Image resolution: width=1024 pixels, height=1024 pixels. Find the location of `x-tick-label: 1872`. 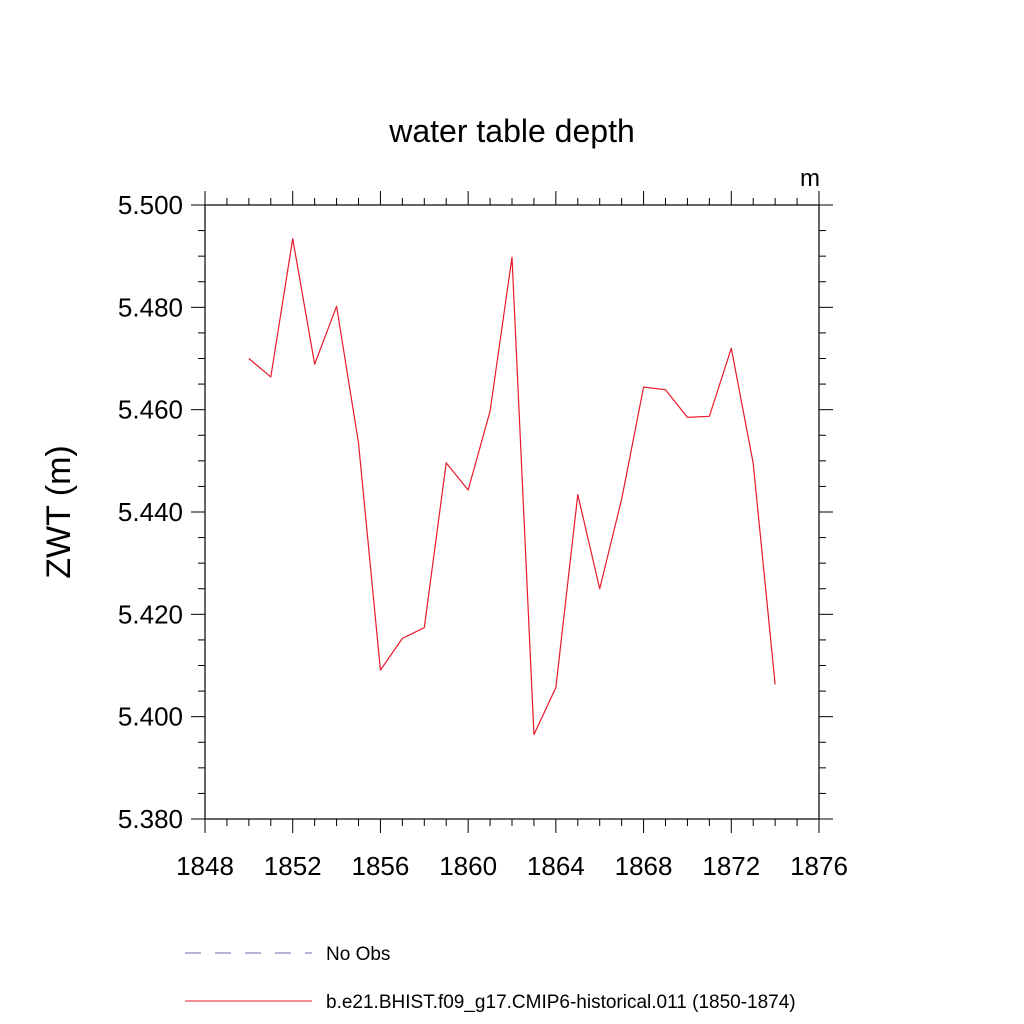

x-tick-label: 1872 is located at coordinates (731, 866).